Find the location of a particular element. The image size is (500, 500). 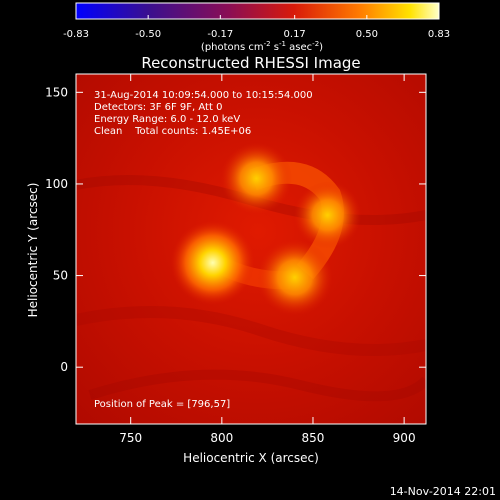

colorbar-tick-label: 0.17 is located at coordinates (295, 34).